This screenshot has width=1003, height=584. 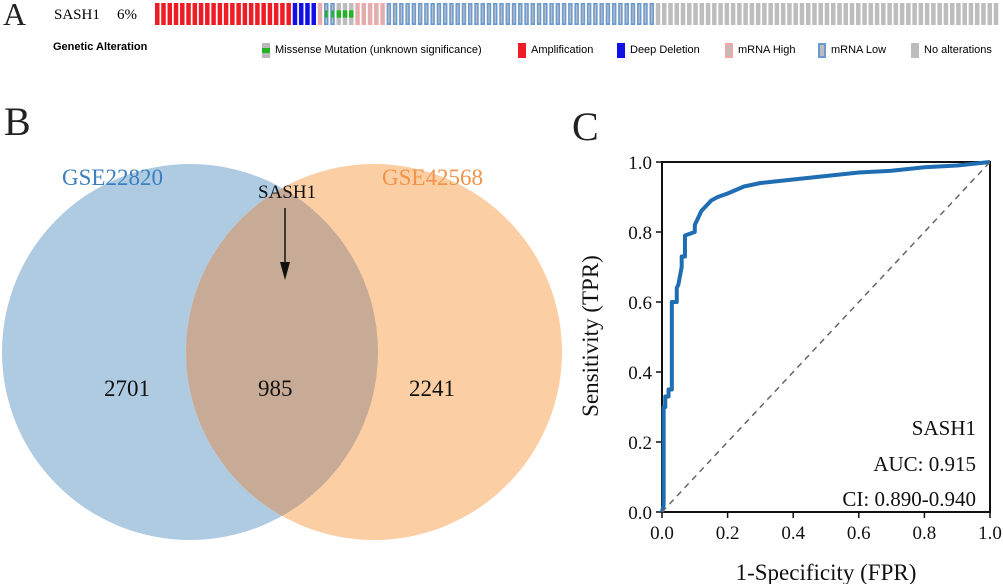 I want to click on legend-no-alterations: No alterations, so click(x=951, y=50).